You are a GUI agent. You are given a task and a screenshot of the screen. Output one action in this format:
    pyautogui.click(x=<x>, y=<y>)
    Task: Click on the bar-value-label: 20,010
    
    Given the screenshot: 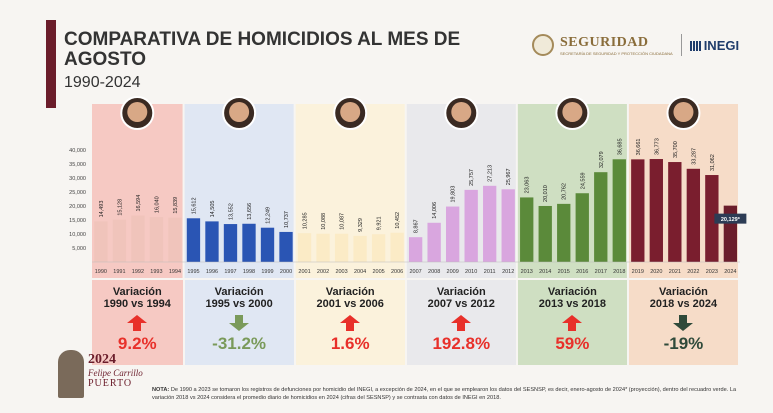 What is the action you would take?
    pyautogui.click(x=546, y=193)
    